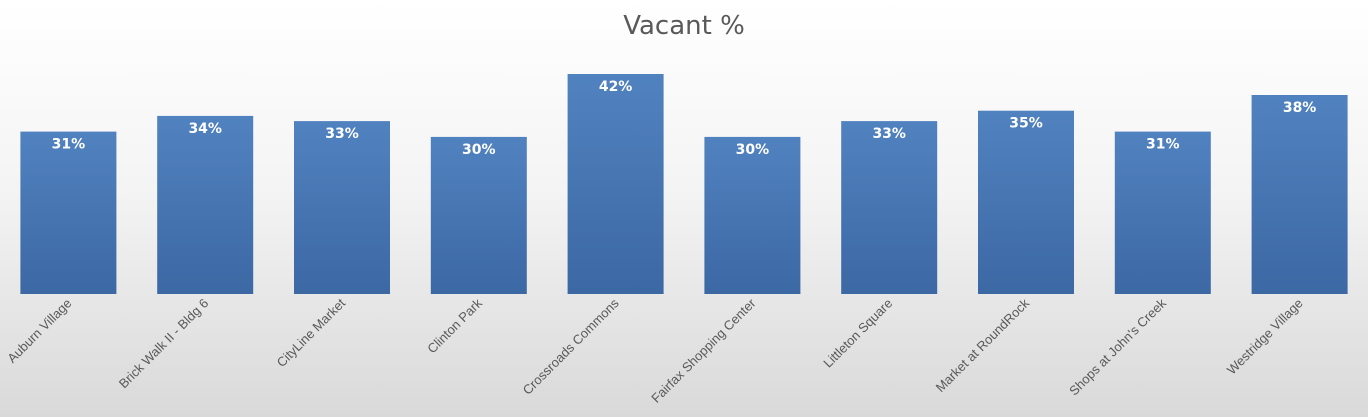  I want to click on data-label-7: 33%, so click(889, 134).